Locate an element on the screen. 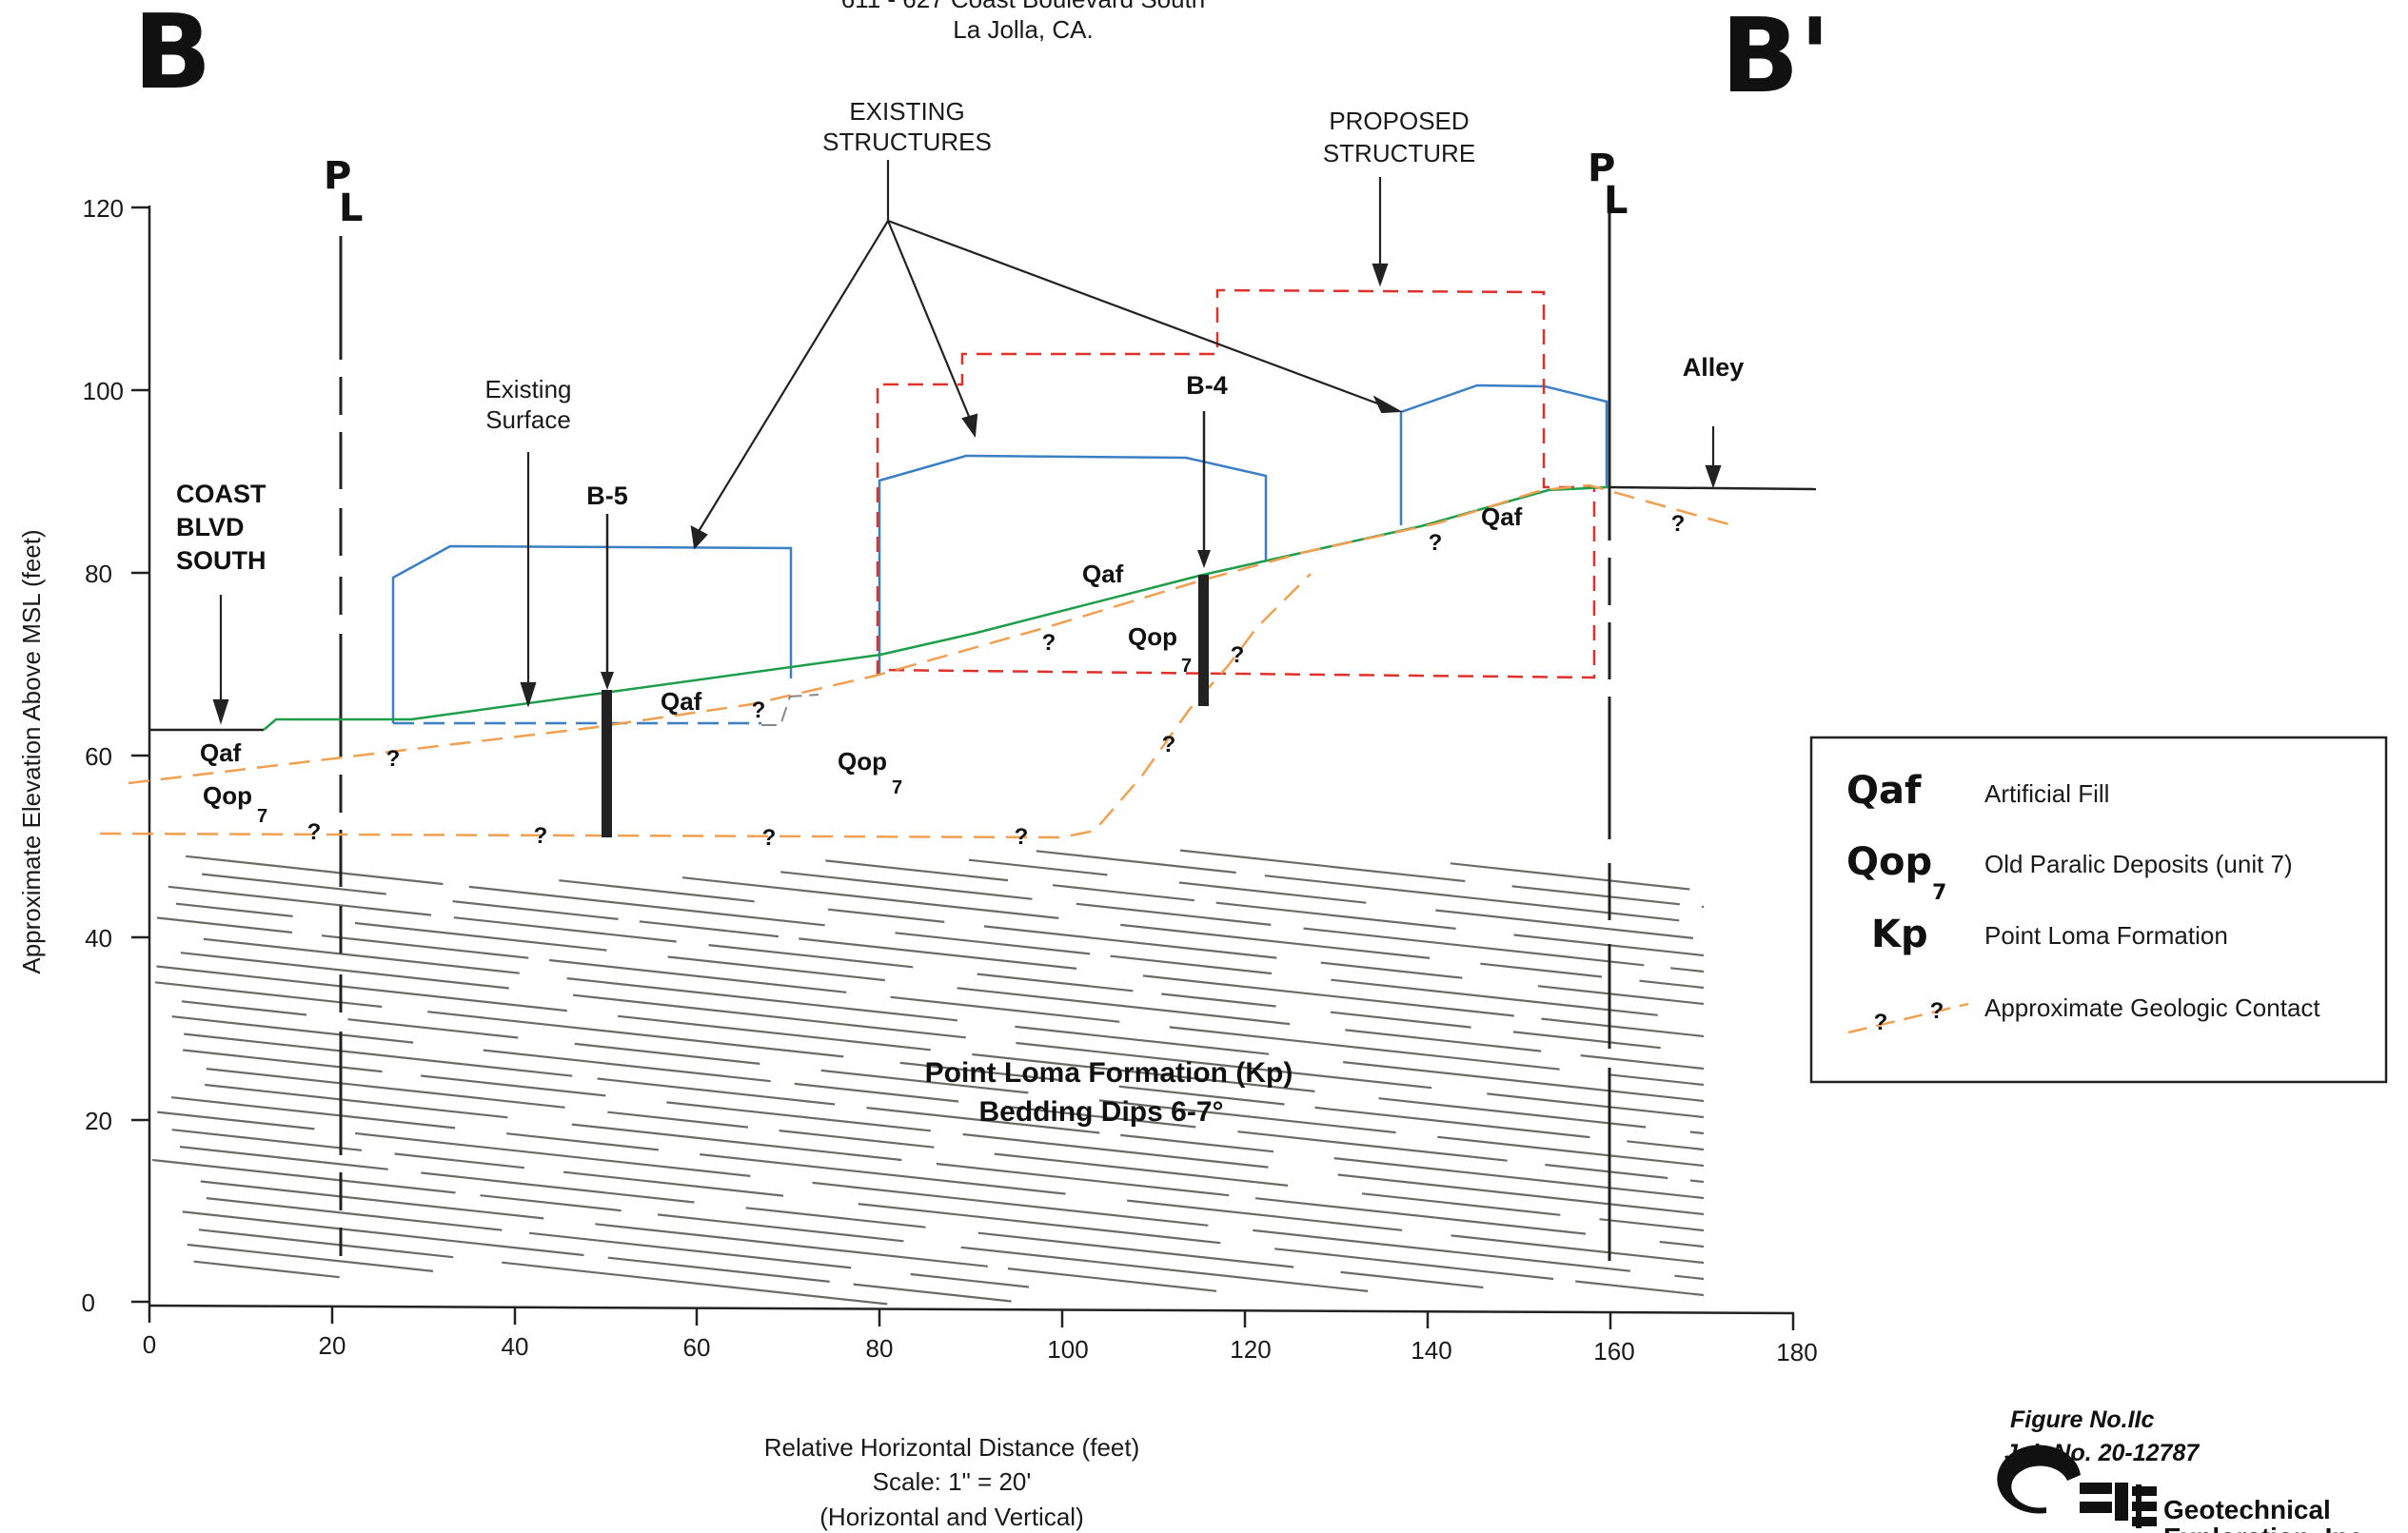 Image resolution: width=2408 pixels, height=1533 pixels. existing-structures-label: EXISTING is located at coordinates (906, 112).